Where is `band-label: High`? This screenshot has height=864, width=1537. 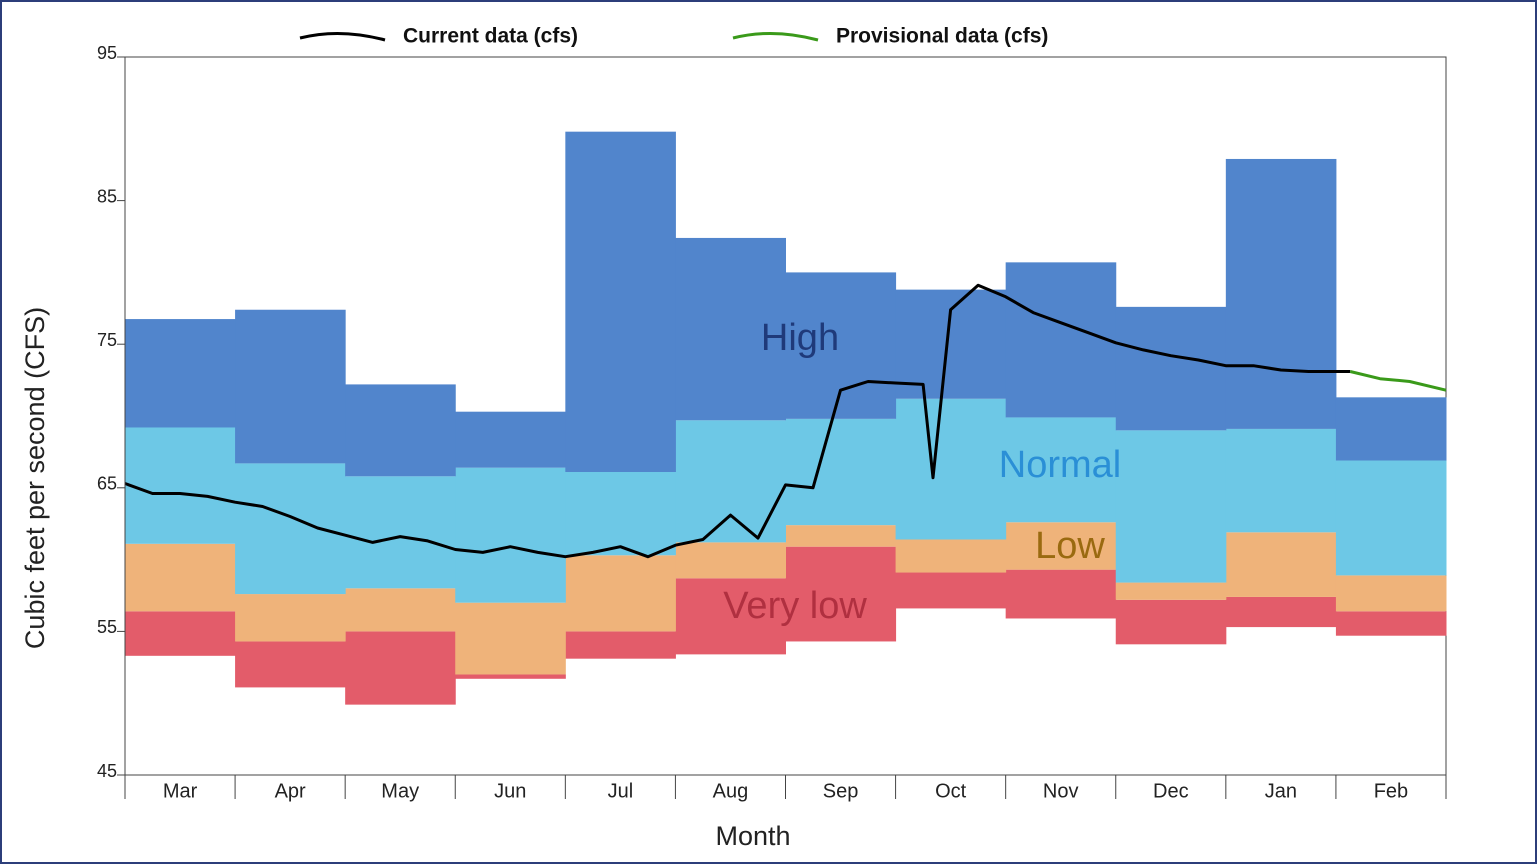
band-label: High is located at coordinates (800, 338).